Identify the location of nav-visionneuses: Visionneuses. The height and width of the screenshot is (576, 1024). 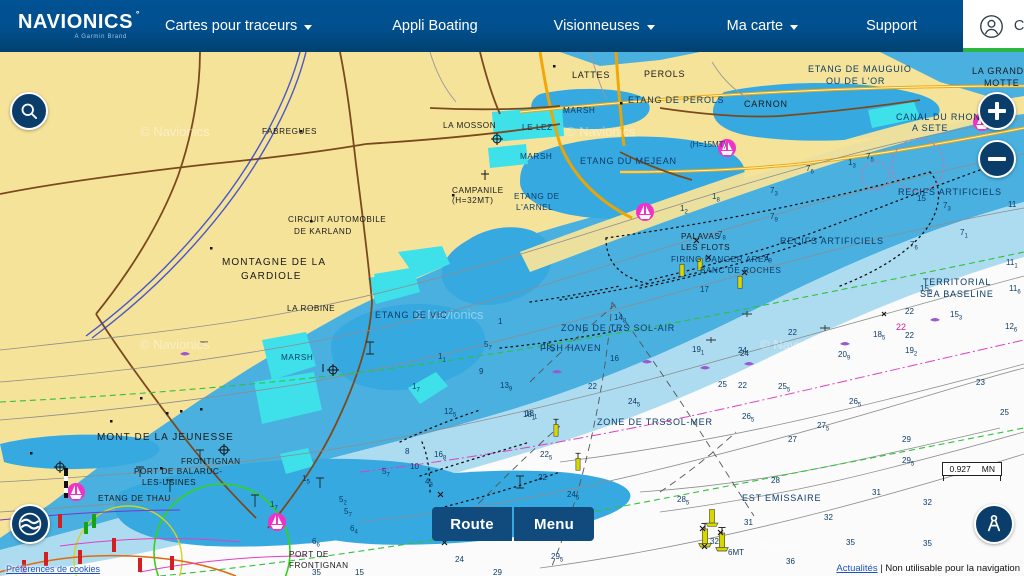
(604, 26).